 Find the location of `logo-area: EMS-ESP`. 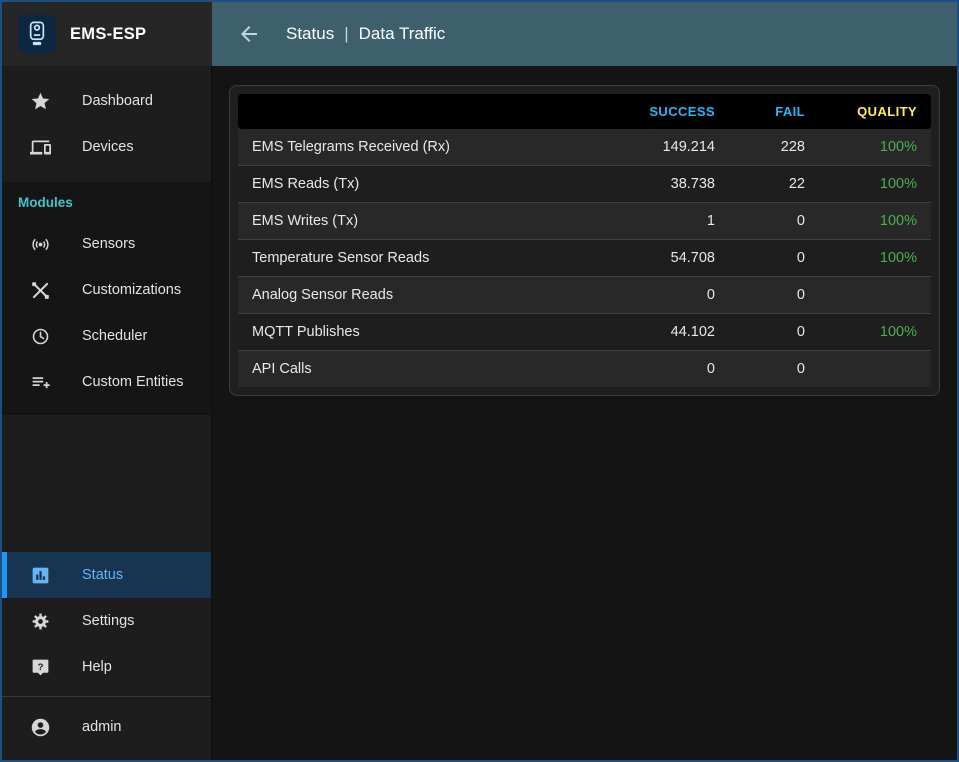

logo-area: EMS-ESP is located at coordinates (107, 34).